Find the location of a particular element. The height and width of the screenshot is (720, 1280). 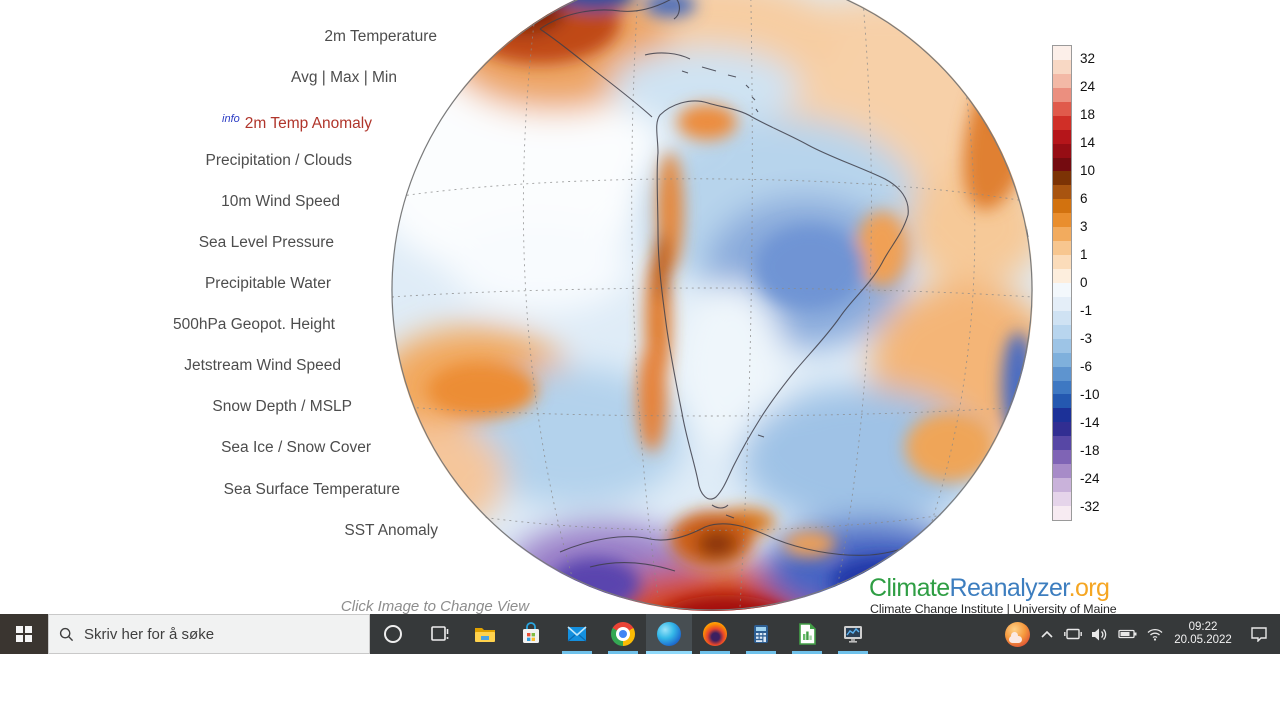

menu-item-precipitable-water: Precipitable Water is located at coordinates (267, 283).